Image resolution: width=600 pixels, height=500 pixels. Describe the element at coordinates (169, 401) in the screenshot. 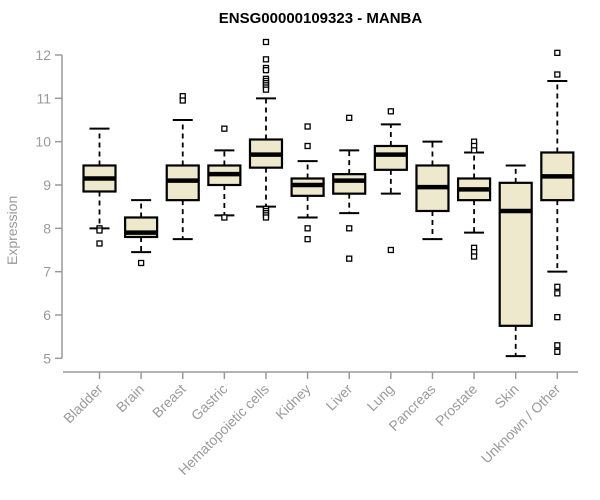

I see `x-tick-label-breast: Breast` at that location.